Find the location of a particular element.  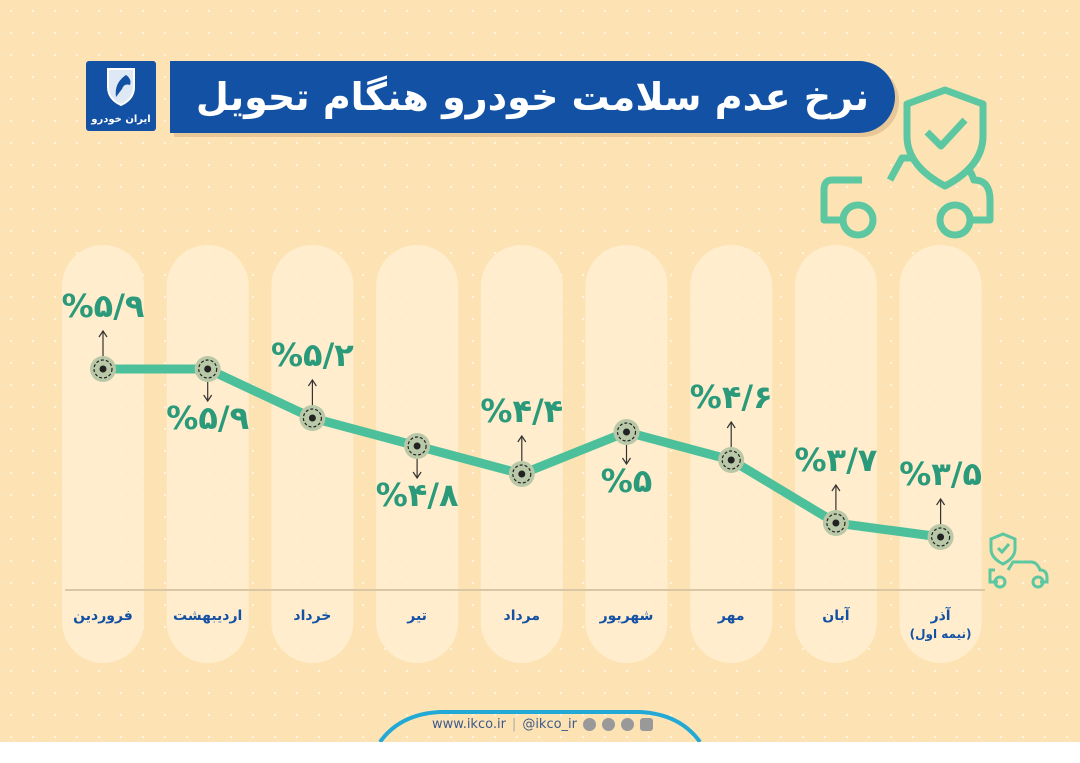

data-label: %۴/۴ is located at coordinates (521, 411).